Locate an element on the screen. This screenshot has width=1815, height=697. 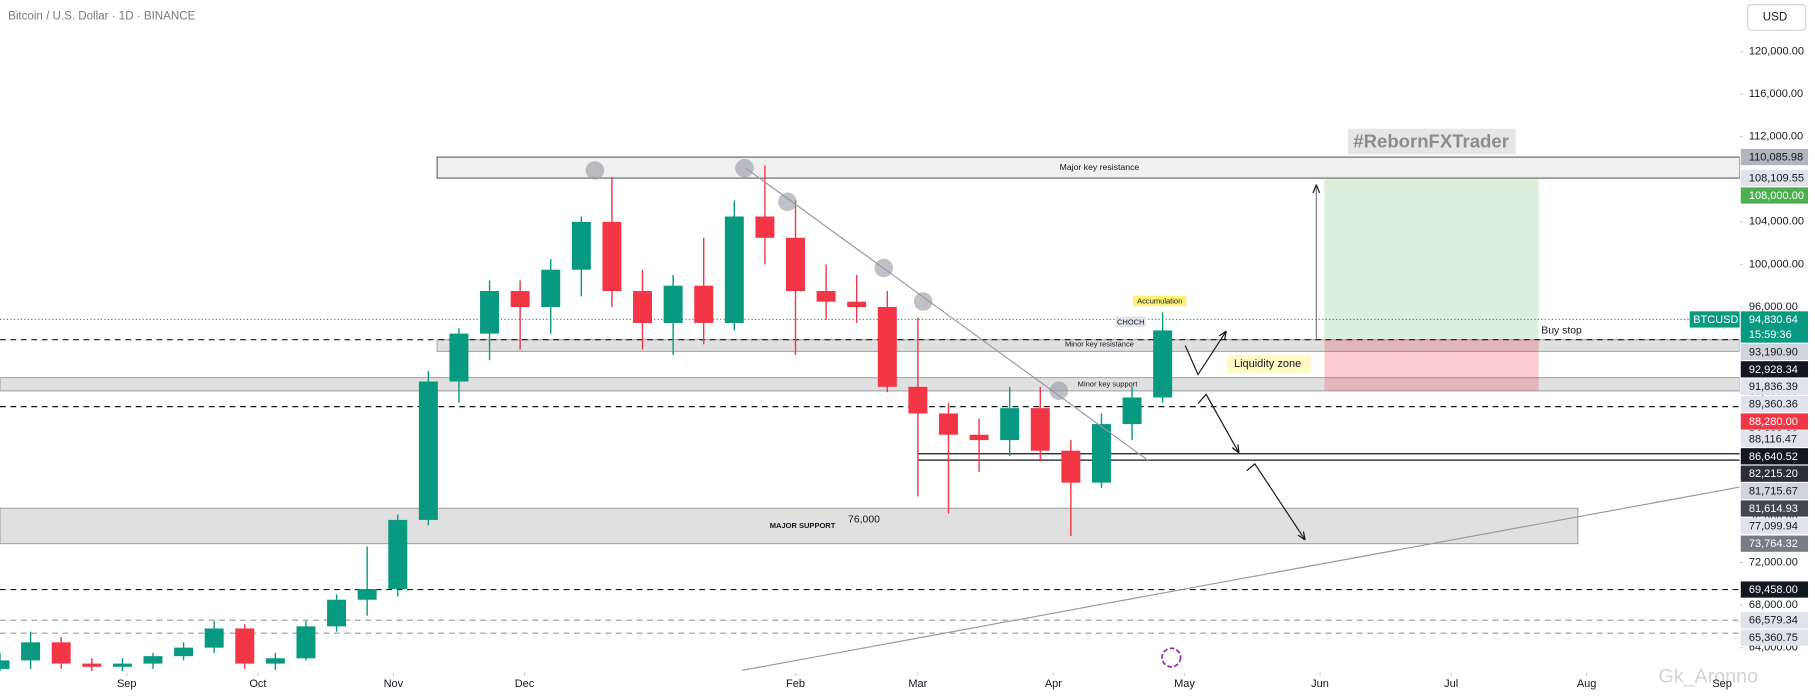
price-badge-label: 81,715.67 is located at coordinates (1773, 492).